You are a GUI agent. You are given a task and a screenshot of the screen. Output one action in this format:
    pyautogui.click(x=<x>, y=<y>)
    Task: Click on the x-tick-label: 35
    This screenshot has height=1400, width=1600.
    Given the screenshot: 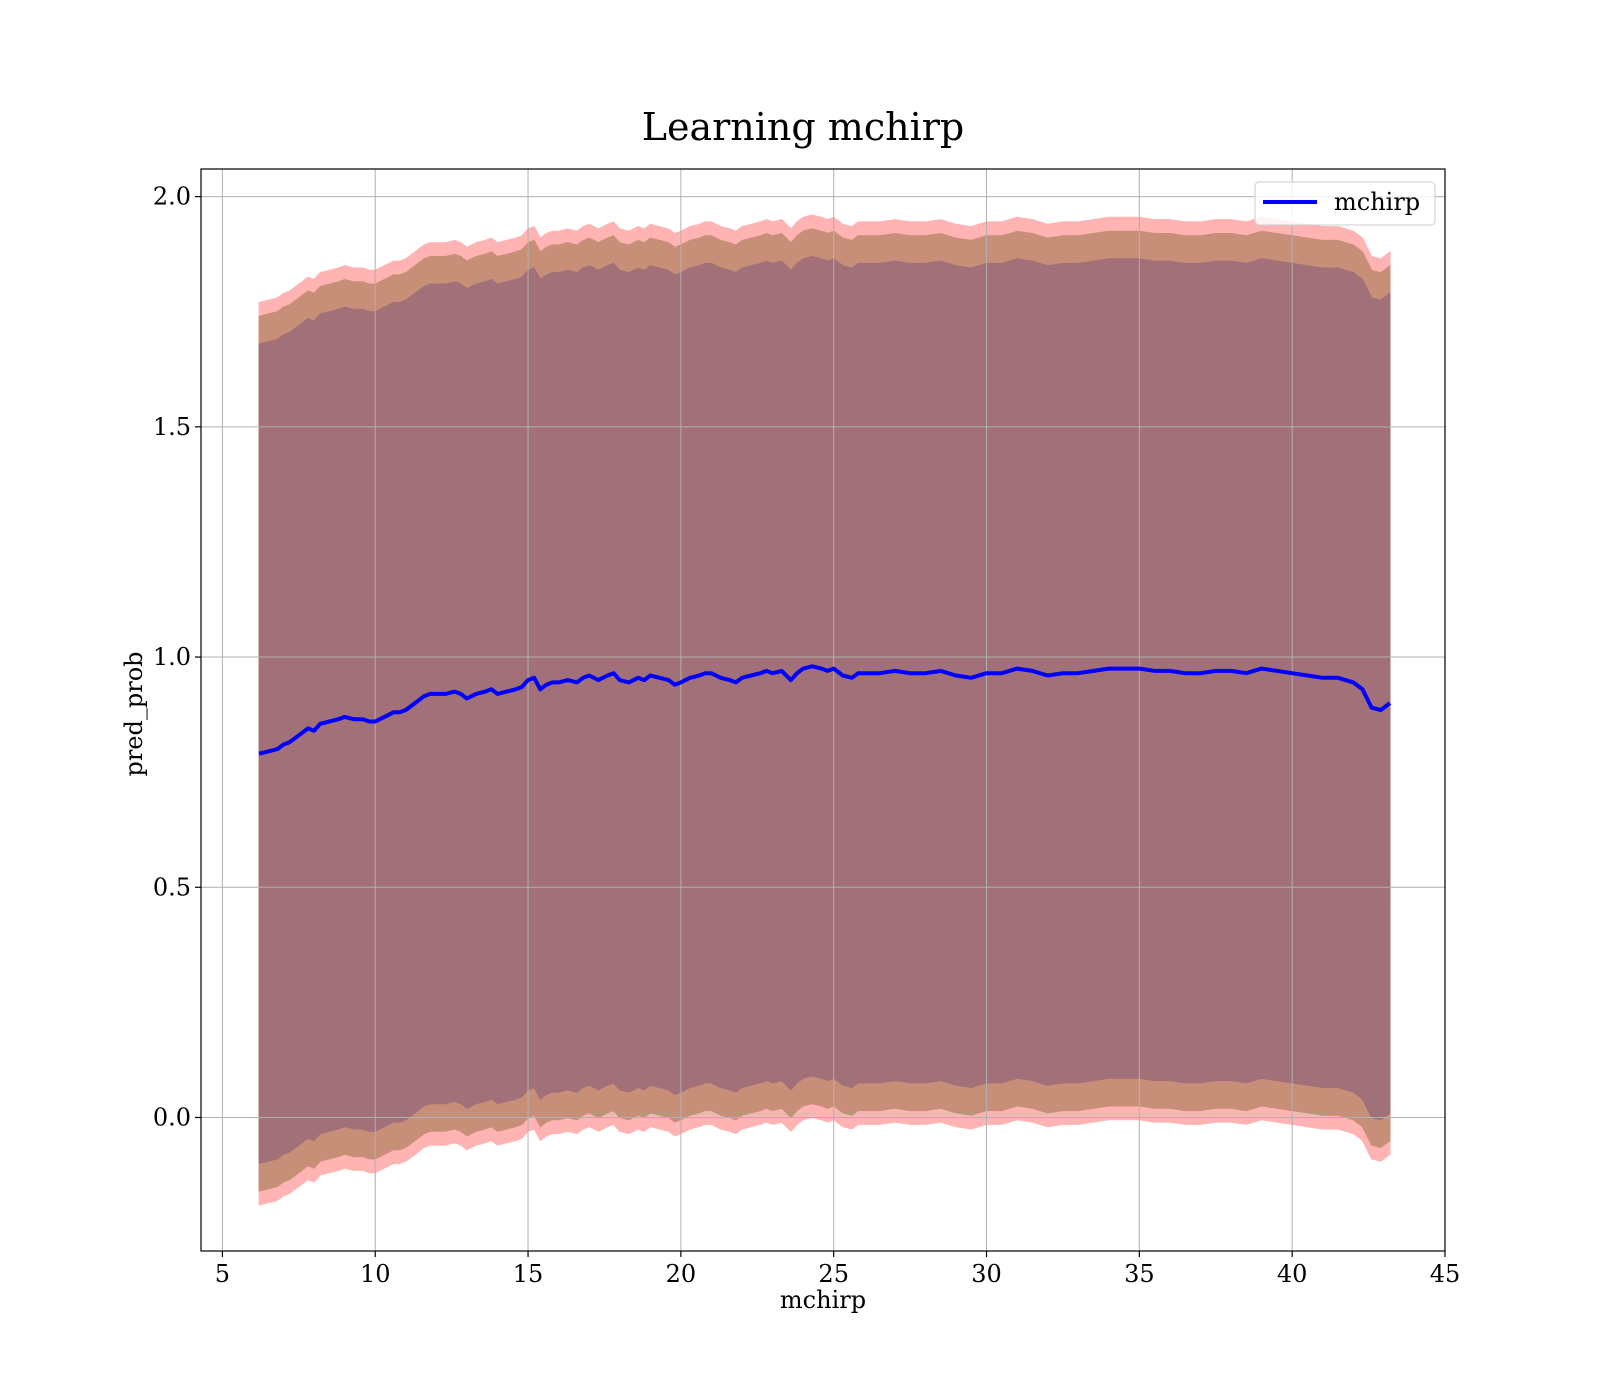 What is the action you would take?
    pyautogui.click(x=1139, y=1274)
    